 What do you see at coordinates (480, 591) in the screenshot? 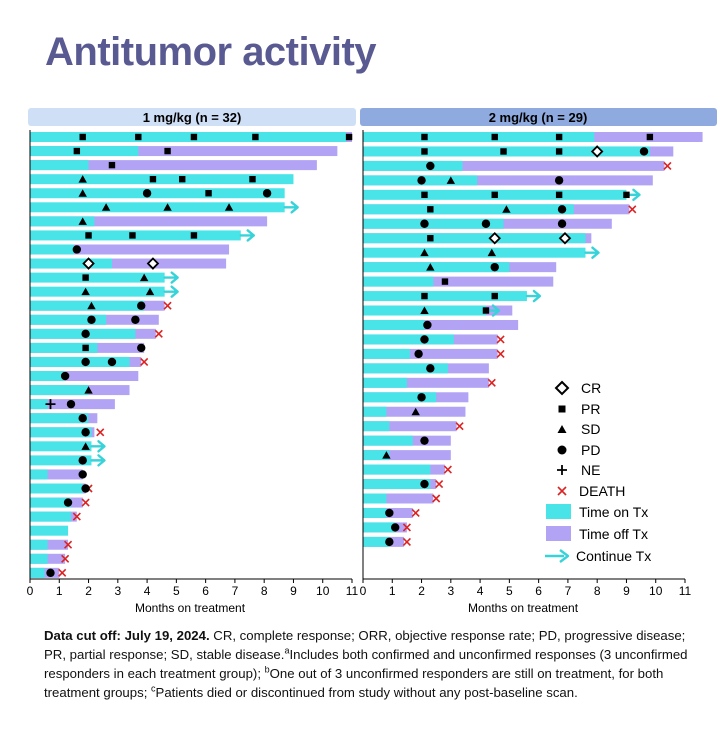
I see `x-tick-label: 4` at bounding box center [480, 591].